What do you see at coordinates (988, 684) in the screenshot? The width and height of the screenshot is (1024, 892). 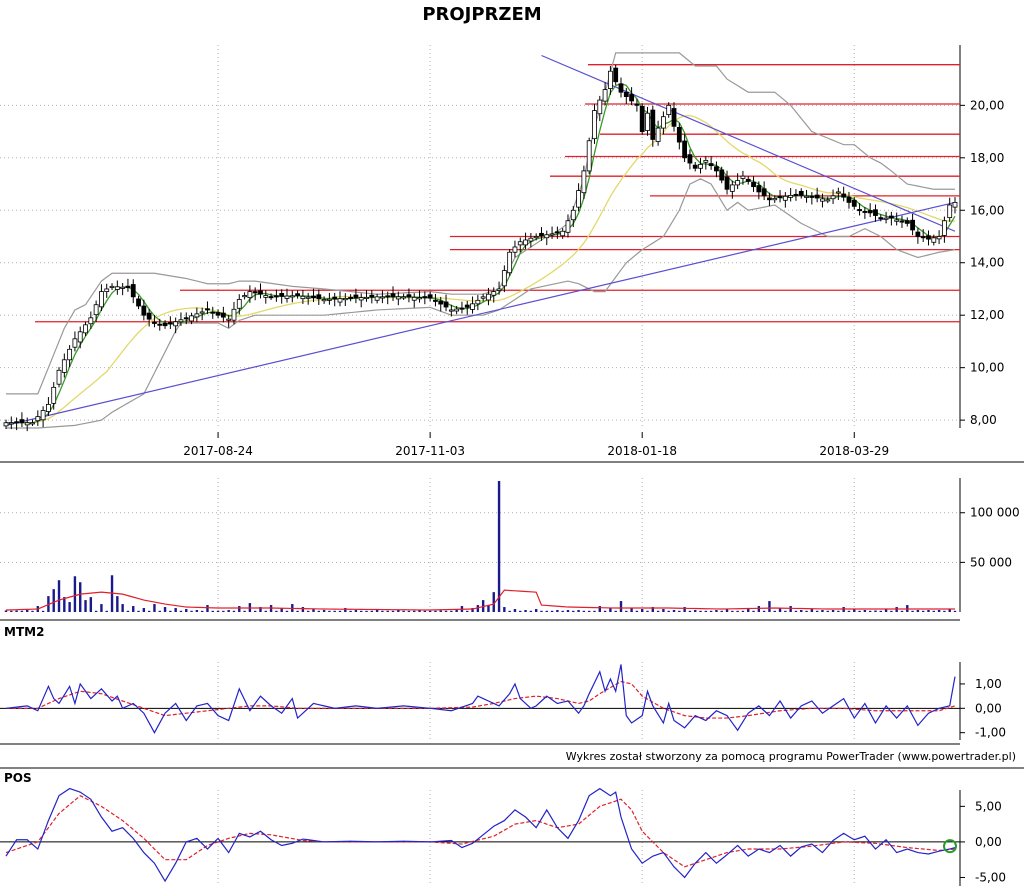 I see `mtm2-ytick-label-2: 1,00` at bounding box center [988, 684].